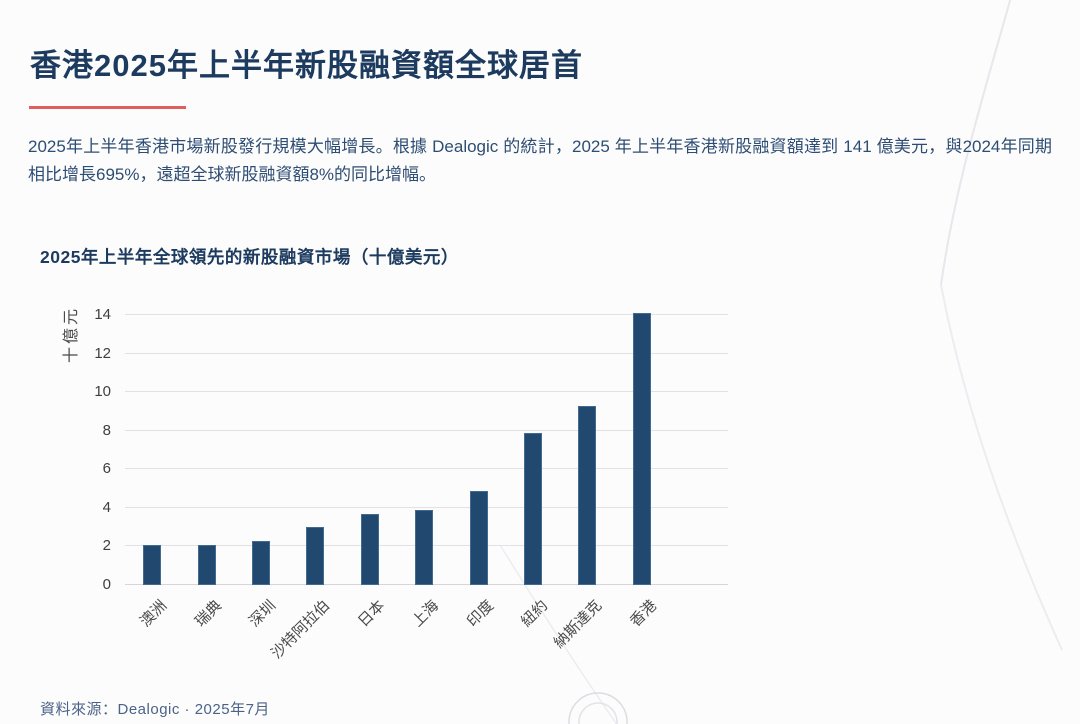  Describe the element at coordinates (306, 65) in the screenshot. I see `page-title: 香港2025年上半年新股融資額全球居首` at that location.